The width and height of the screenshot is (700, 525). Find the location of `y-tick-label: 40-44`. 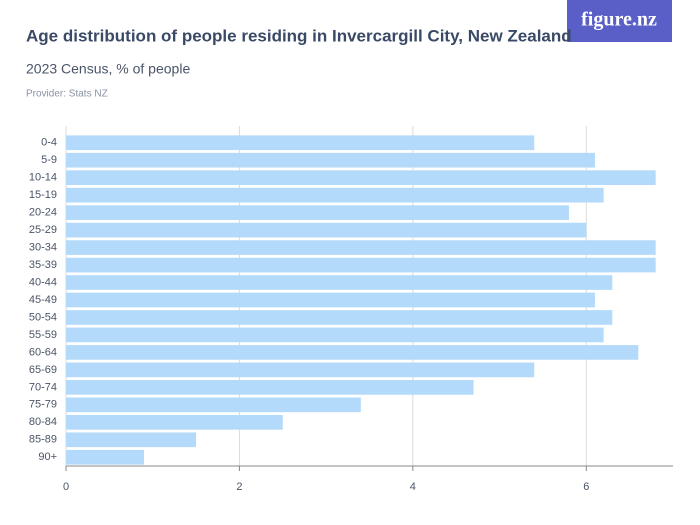

y-tick-label: 40-44 is located at coordinates (43, 282).